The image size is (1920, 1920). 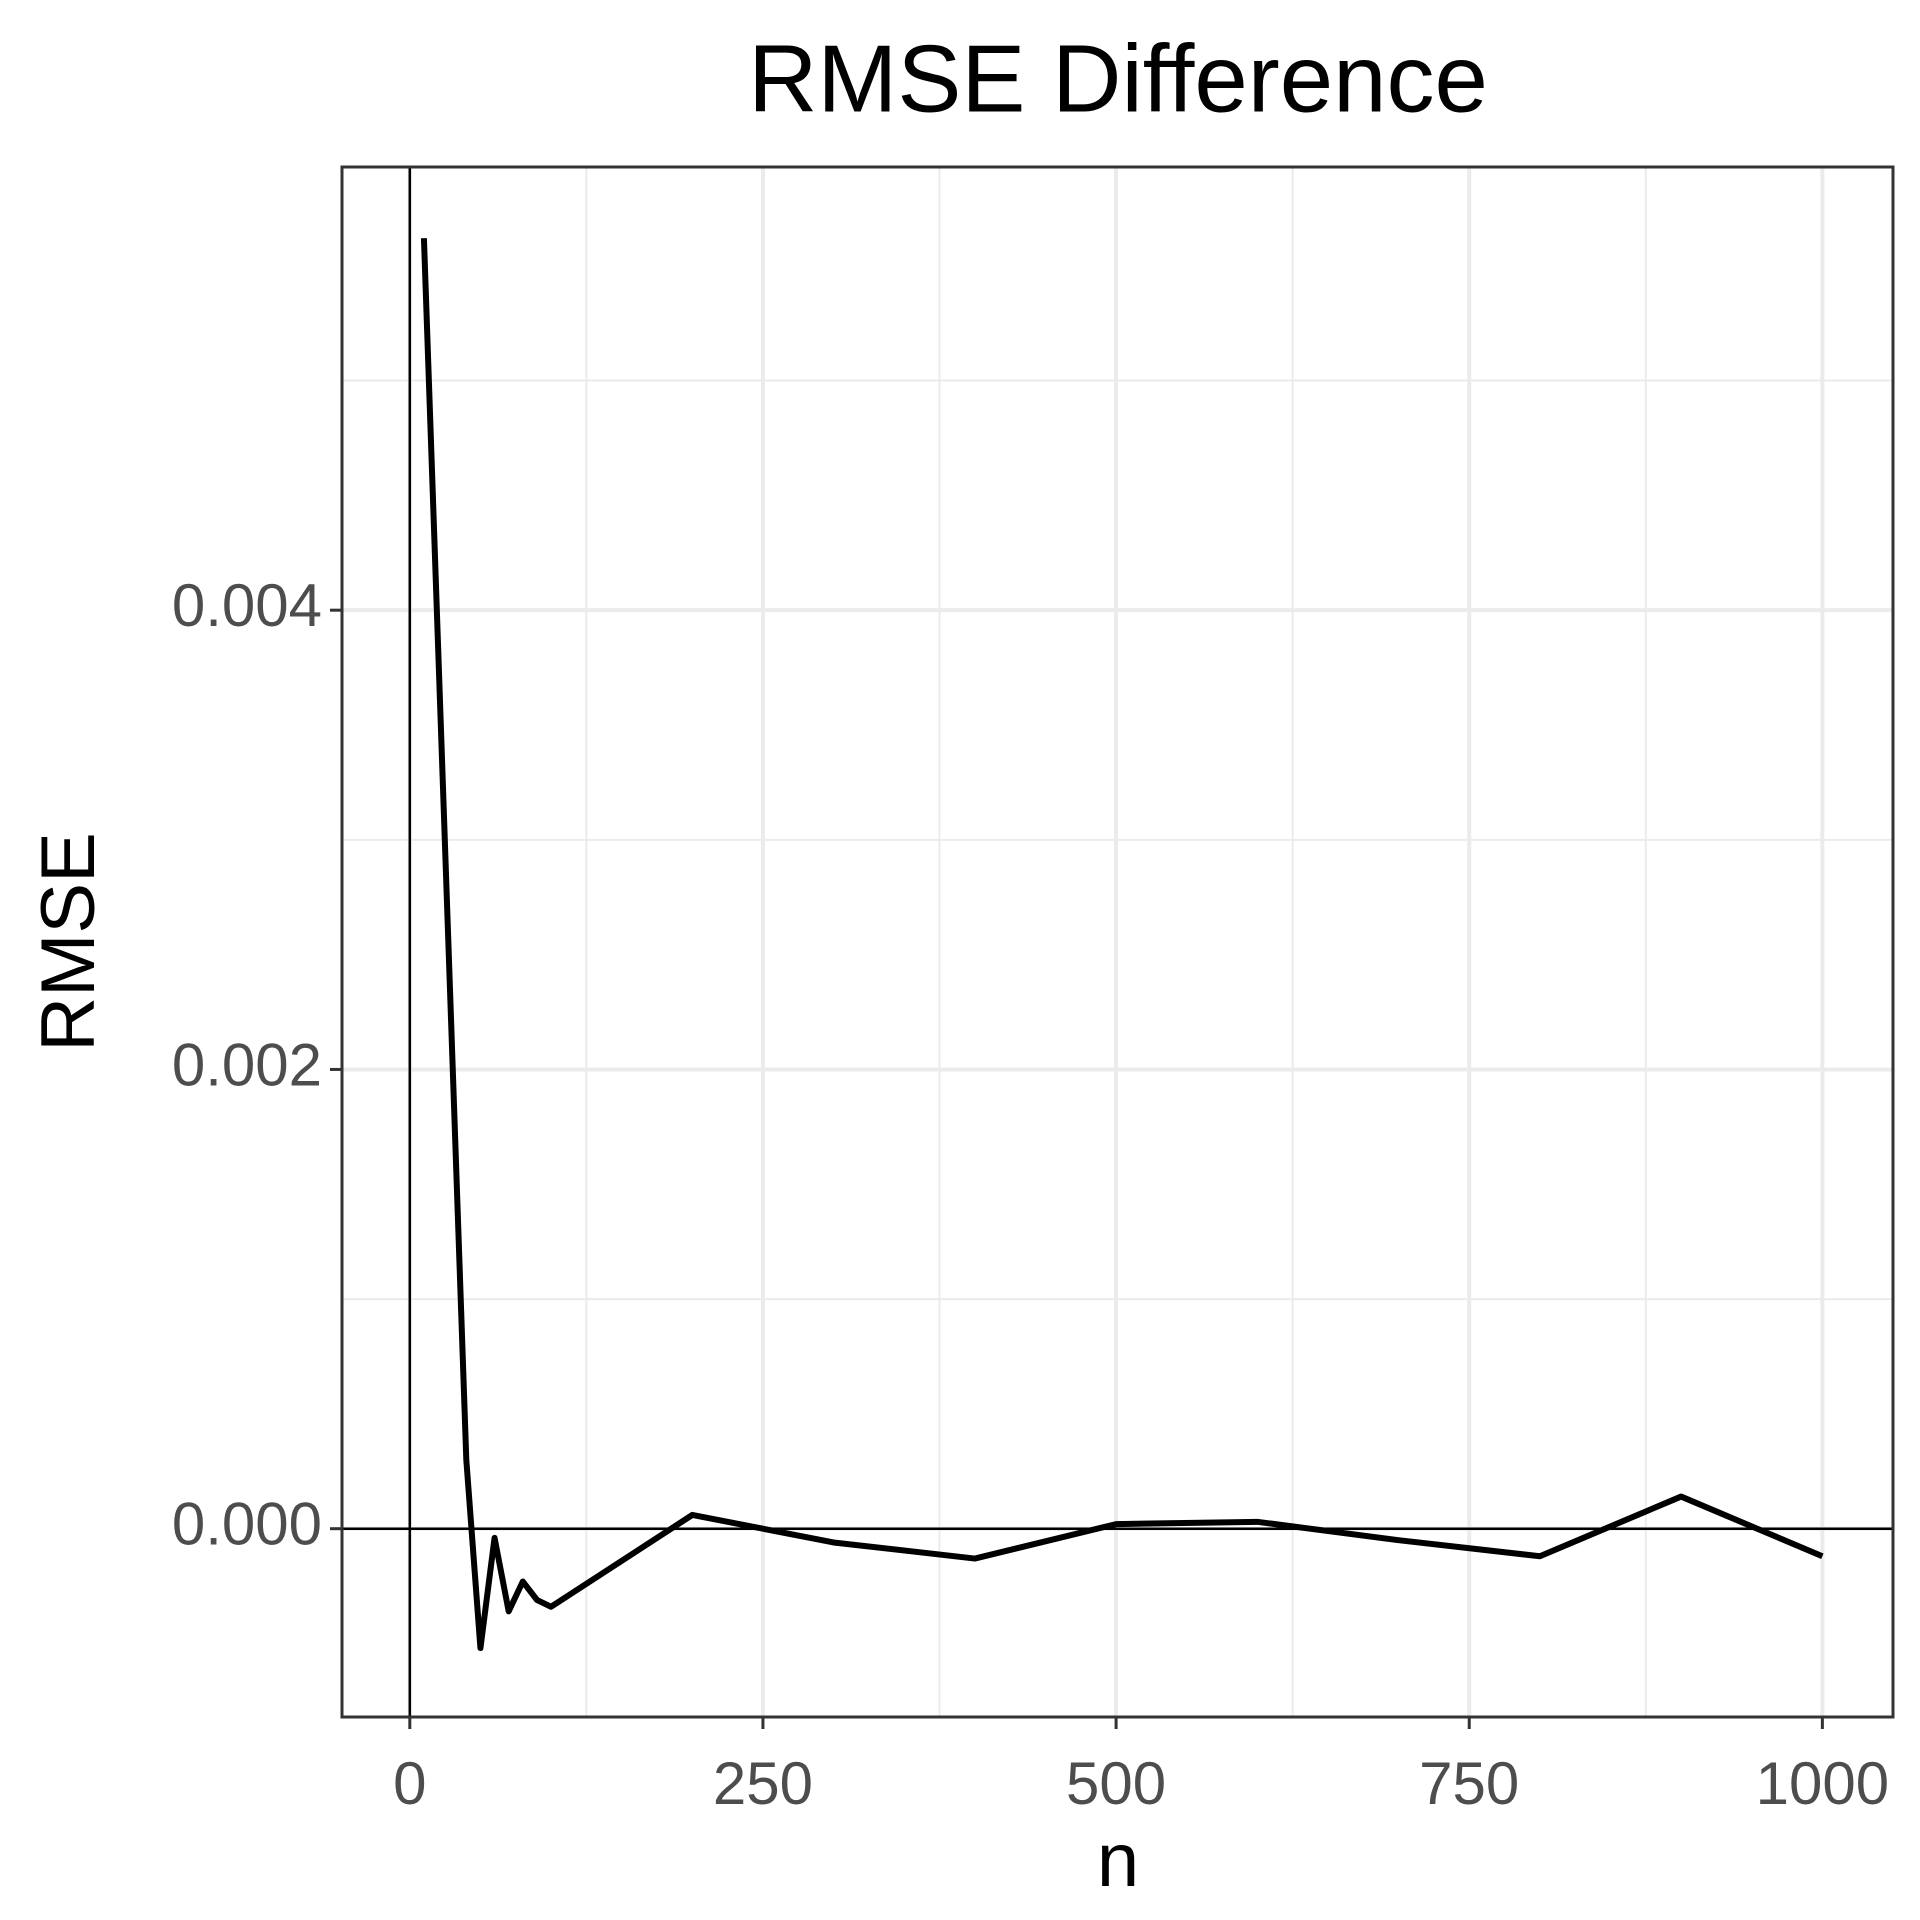 I want to click on x-tick-label: 250, so click(x=763, y=1783).